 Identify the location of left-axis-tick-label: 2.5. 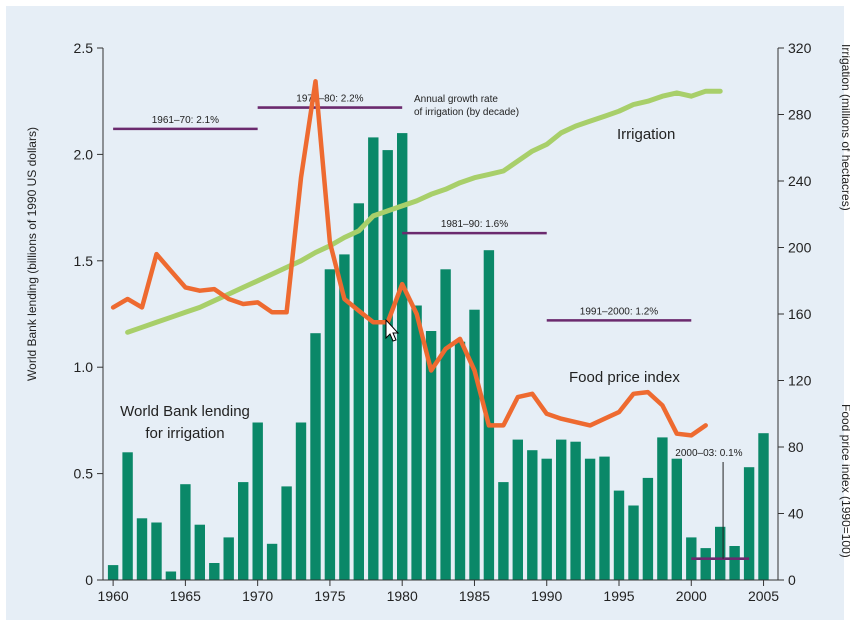
(84, 48).